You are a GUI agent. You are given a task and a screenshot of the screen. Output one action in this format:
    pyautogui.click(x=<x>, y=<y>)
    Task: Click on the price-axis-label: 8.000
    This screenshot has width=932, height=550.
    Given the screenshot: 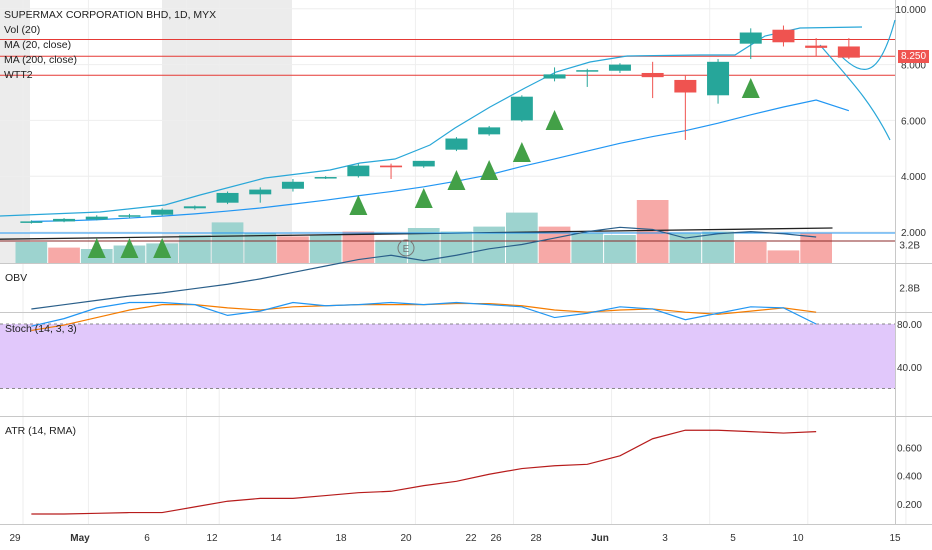 What is the action you would take?
    pyautogui.click(x=913, y=66)
    